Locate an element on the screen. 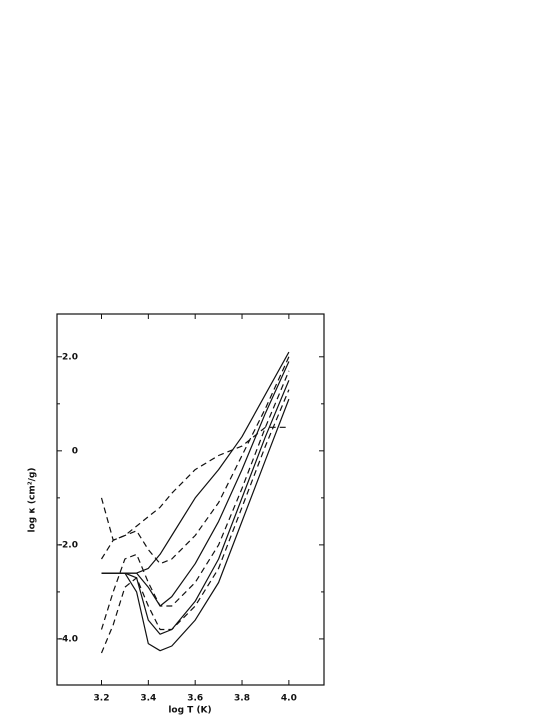  y-tick-label: 2.0 is located at coordinates (70, 357).